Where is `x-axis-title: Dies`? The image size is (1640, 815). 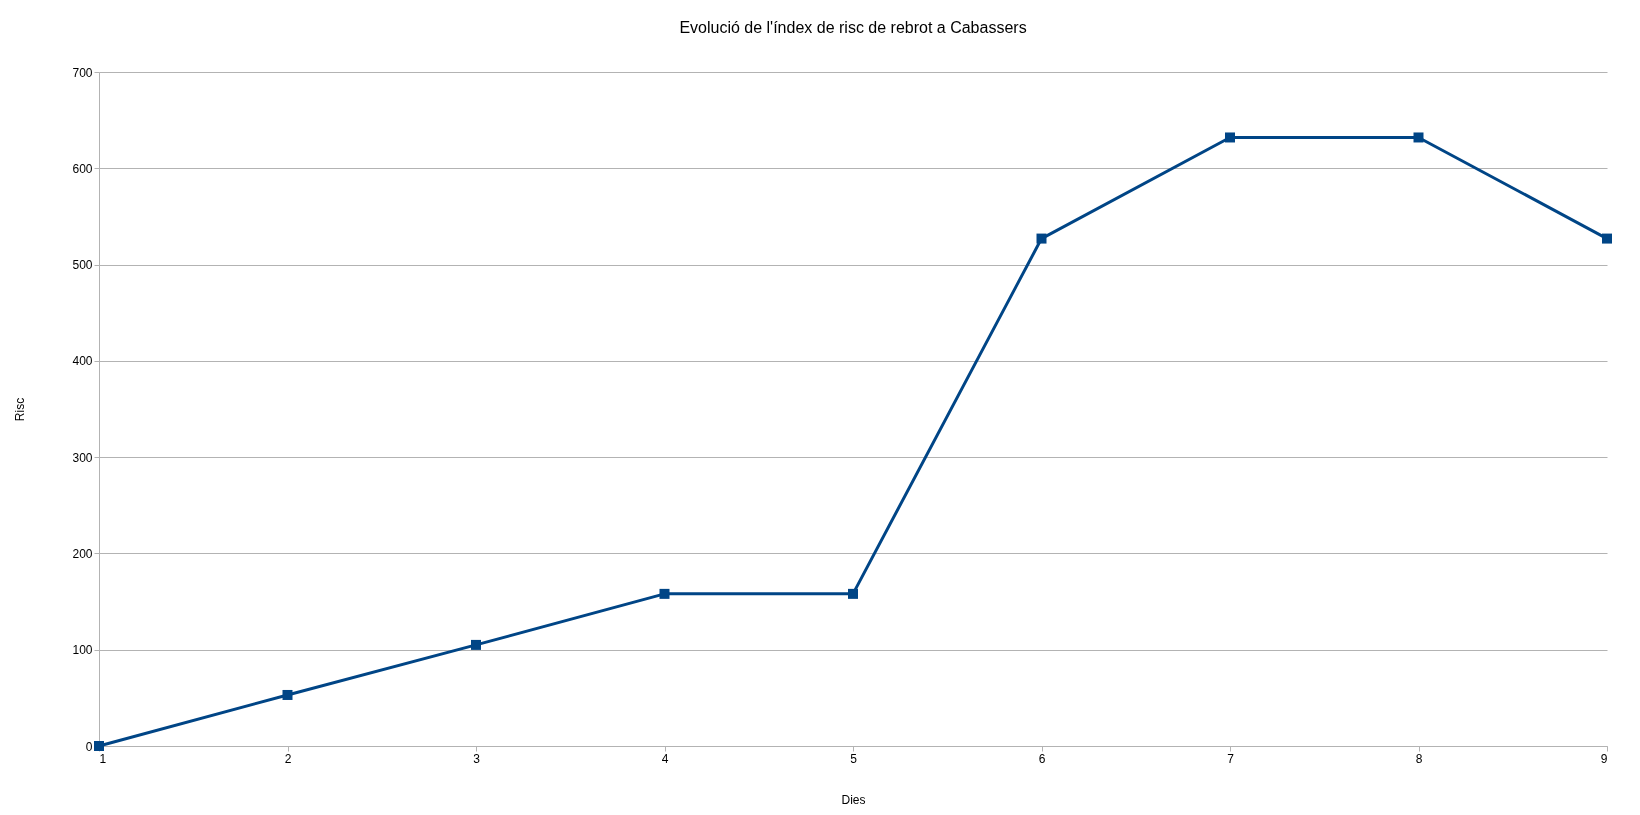
x-axis-title: Dies is located at coordinates (853, 799).